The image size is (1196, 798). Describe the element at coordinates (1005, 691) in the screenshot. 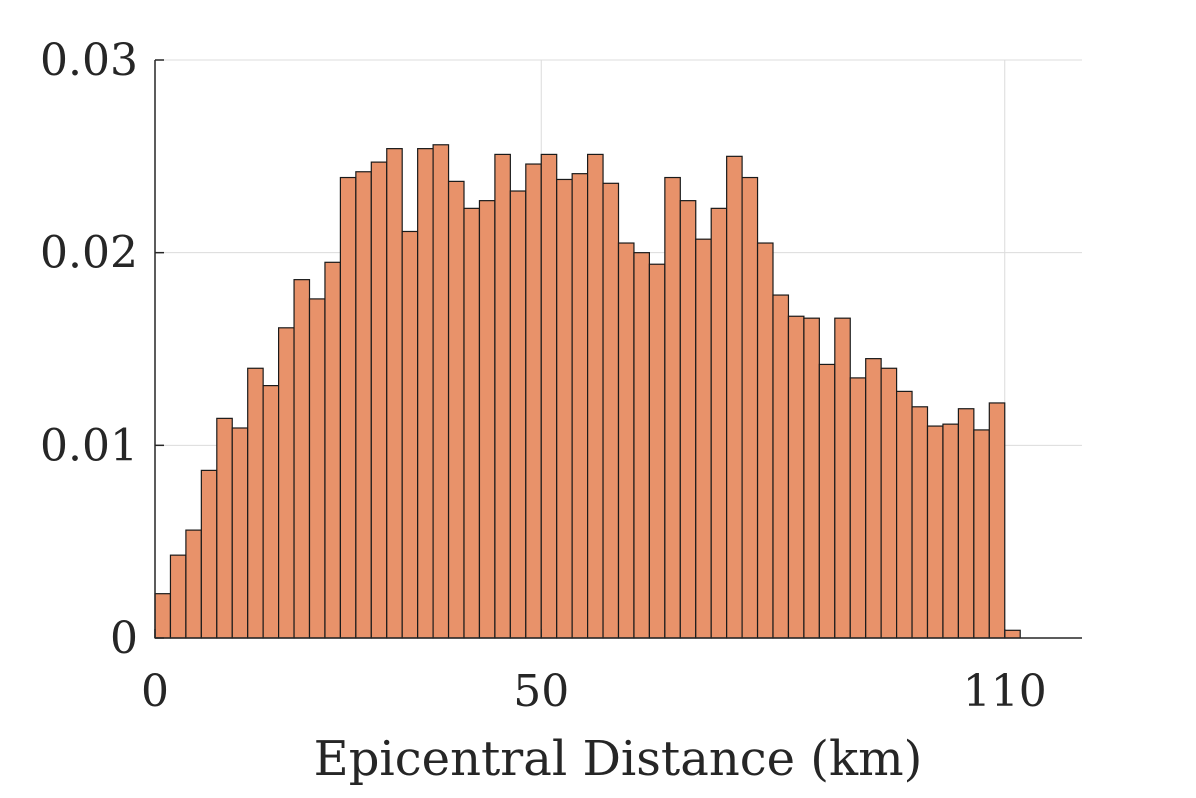

I see `x-tick-label: 110` at that location.